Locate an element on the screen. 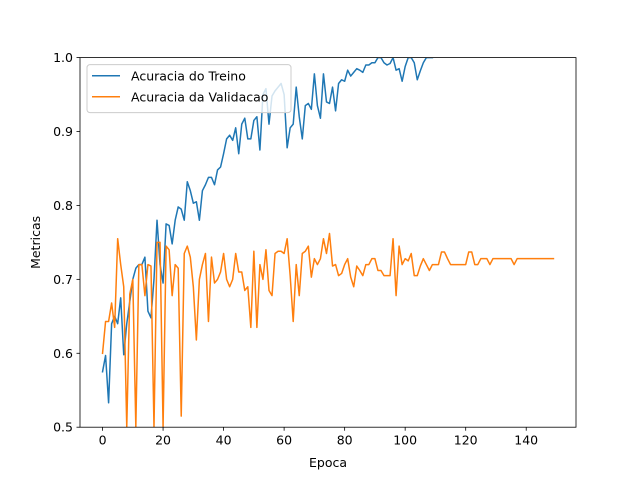  y-tick-label: 1.0 is located at coordinates (63, 57).